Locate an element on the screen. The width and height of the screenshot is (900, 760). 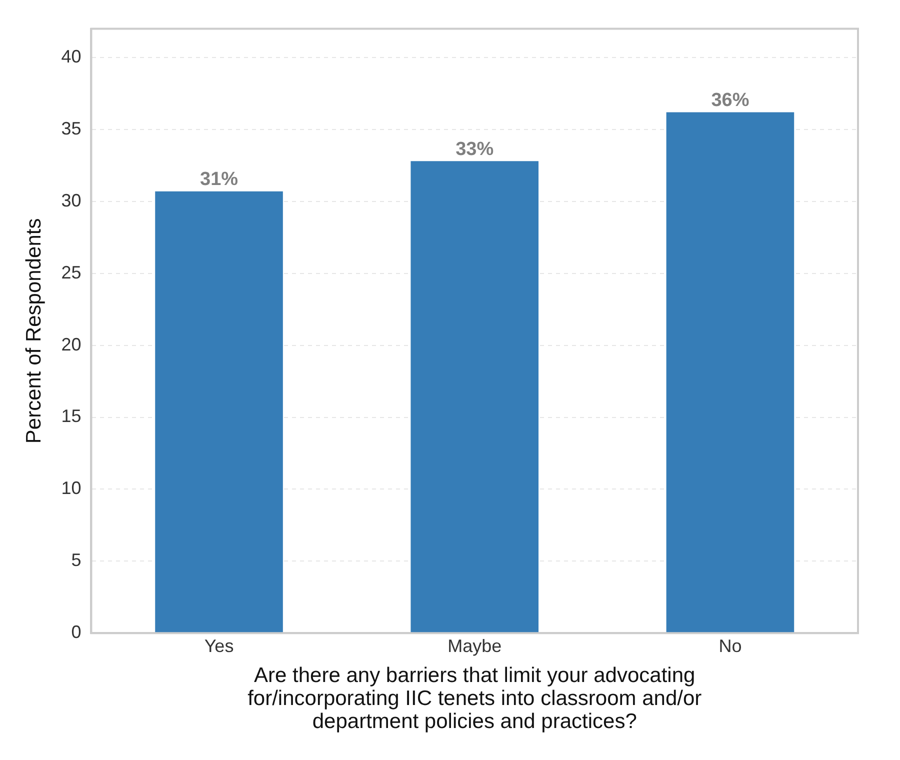
x-tick-label: Yes is located at coordinates (219, 646).